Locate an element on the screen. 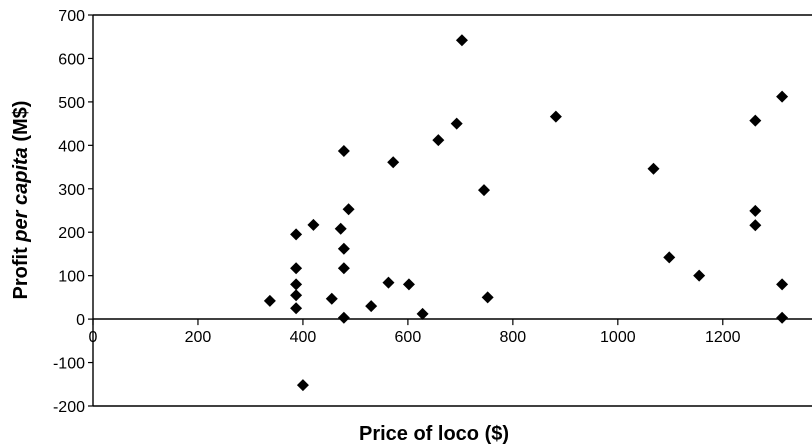  x-ticks: 0 200 400 600 800 1000 1200 is located at coordinates (415, 332).